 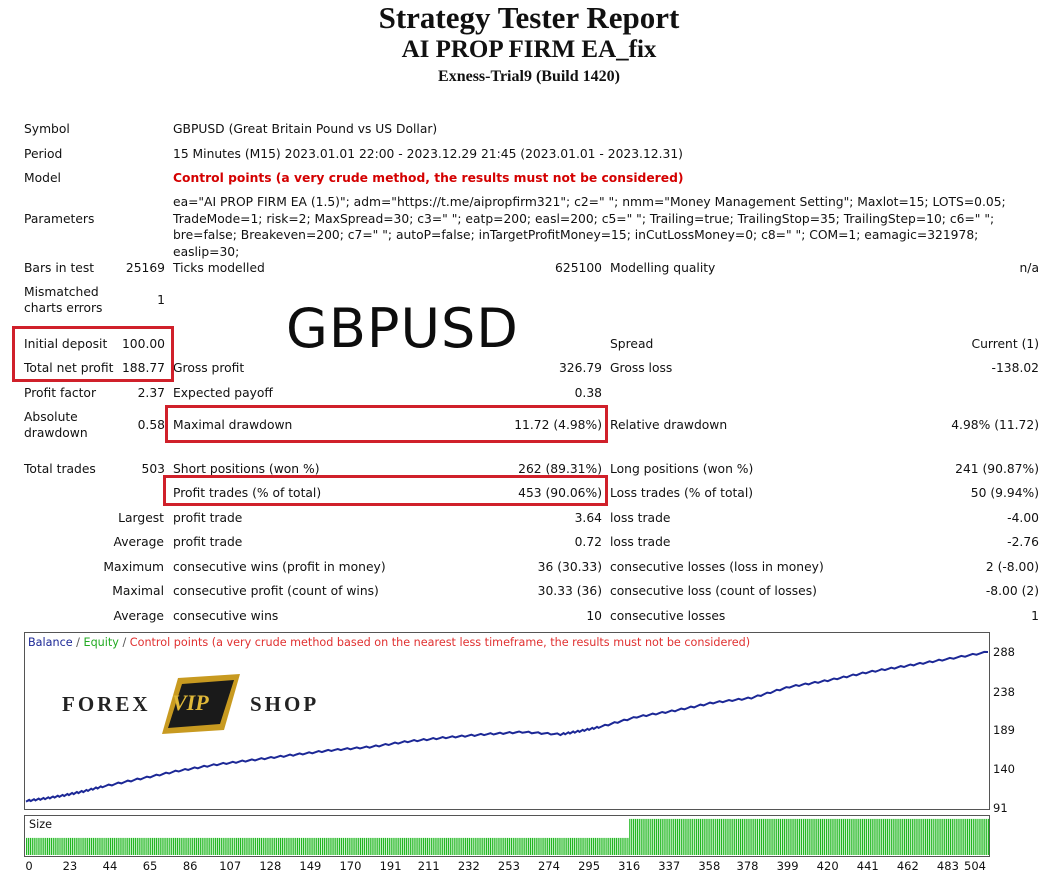 I want to click on average-loss-value: -2.76, so click(x=1023, y=542).